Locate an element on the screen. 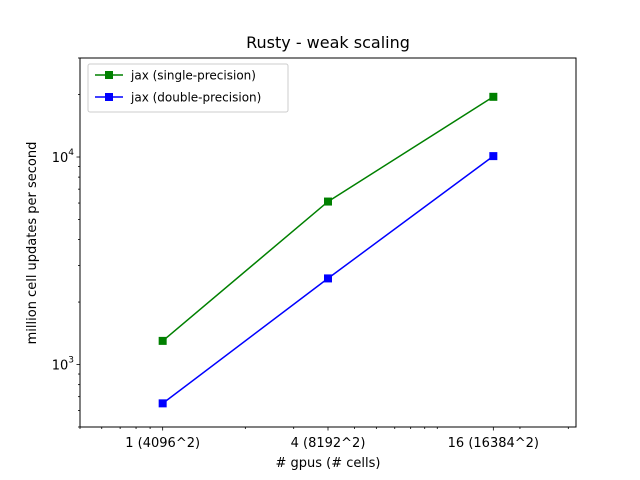 The width and height of the screenshot is (640, 480). legend-label: jax (single-precision) is located at coordinates (193, 76).